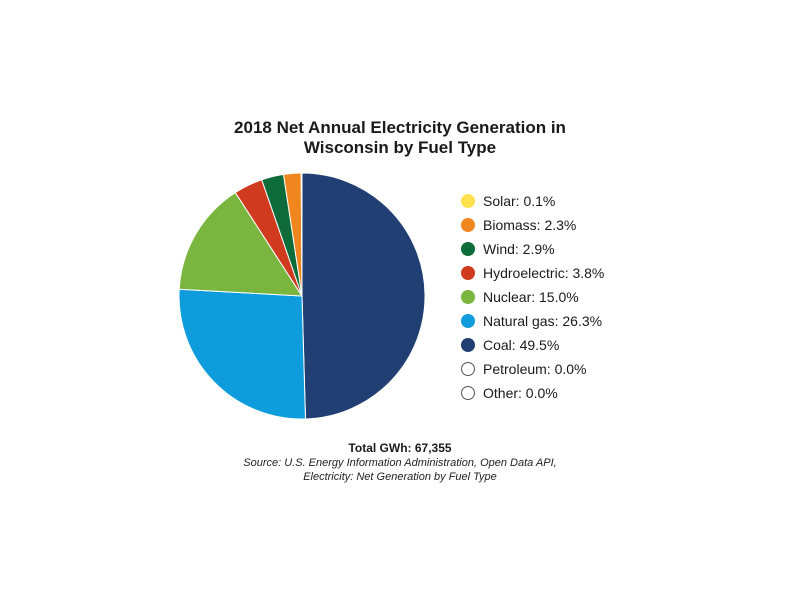  Describe the element at coordinates (543, 321) in the screenshot. I see `legend-label-natural-gas: Natural gas: 26.3%` at that location.